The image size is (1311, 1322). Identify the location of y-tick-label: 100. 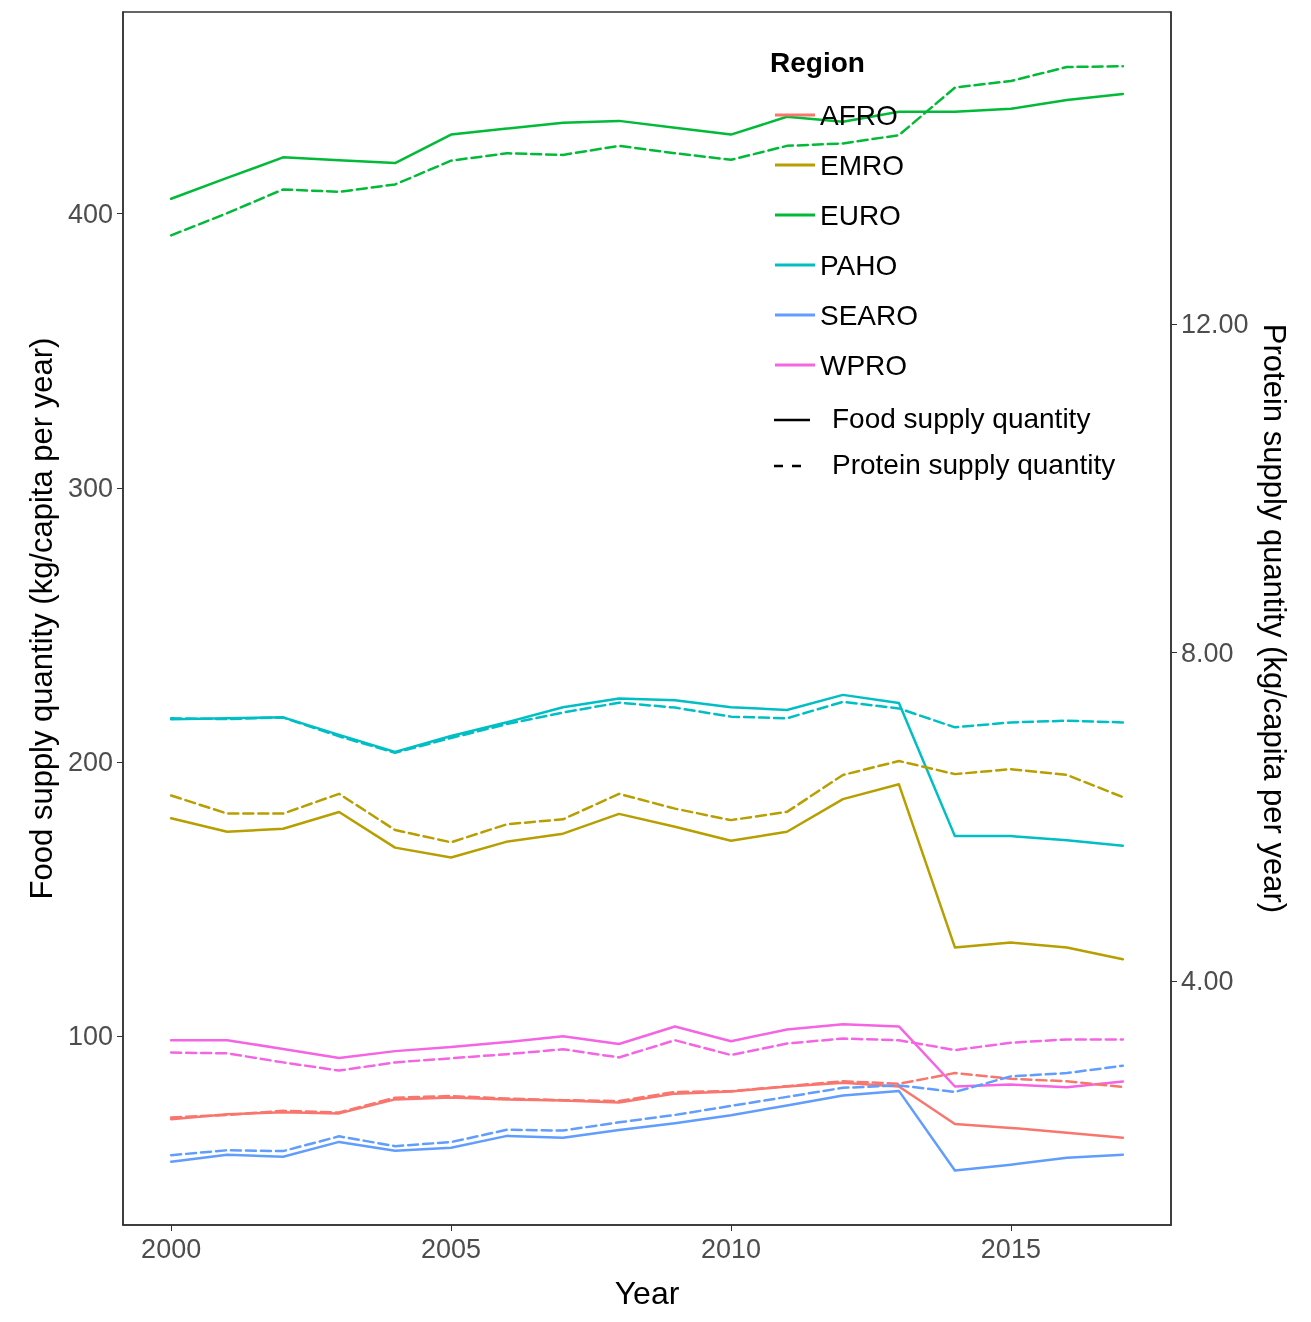
(90, 1036).